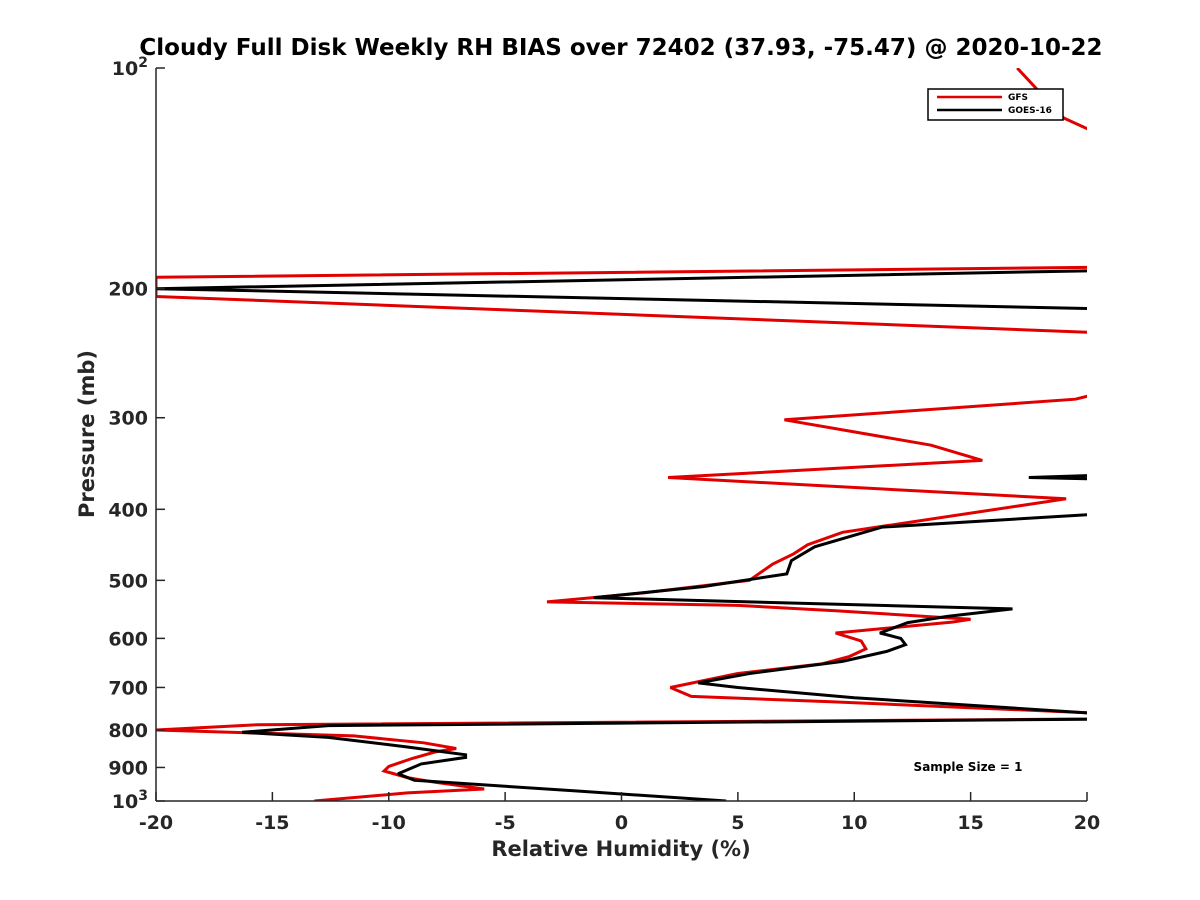 The width and height of the screenshot is (1200, 900). Describe the element at coordinates (128, 419) in the screenshot. I see `y-tick-label: 300` at that location.